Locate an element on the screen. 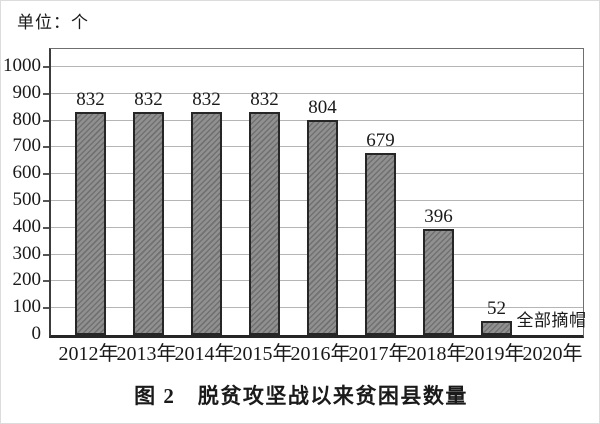  y-tick-label: 700 is located at coordinates (27, 145).